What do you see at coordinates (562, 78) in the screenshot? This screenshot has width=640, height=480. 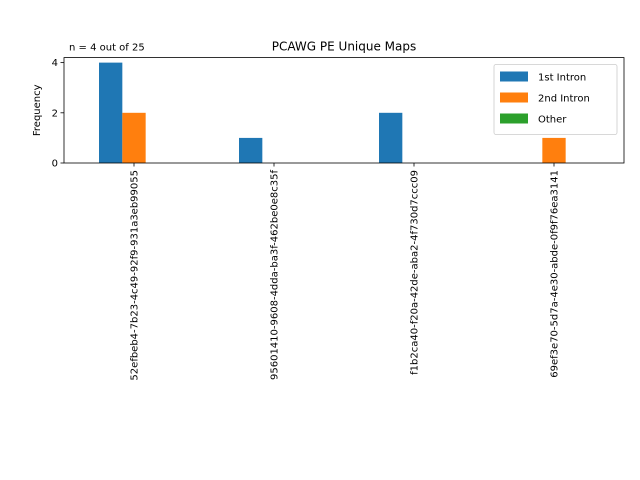 I see `legend-entry-label: 1st Intron` at bounding box center [562, 78].